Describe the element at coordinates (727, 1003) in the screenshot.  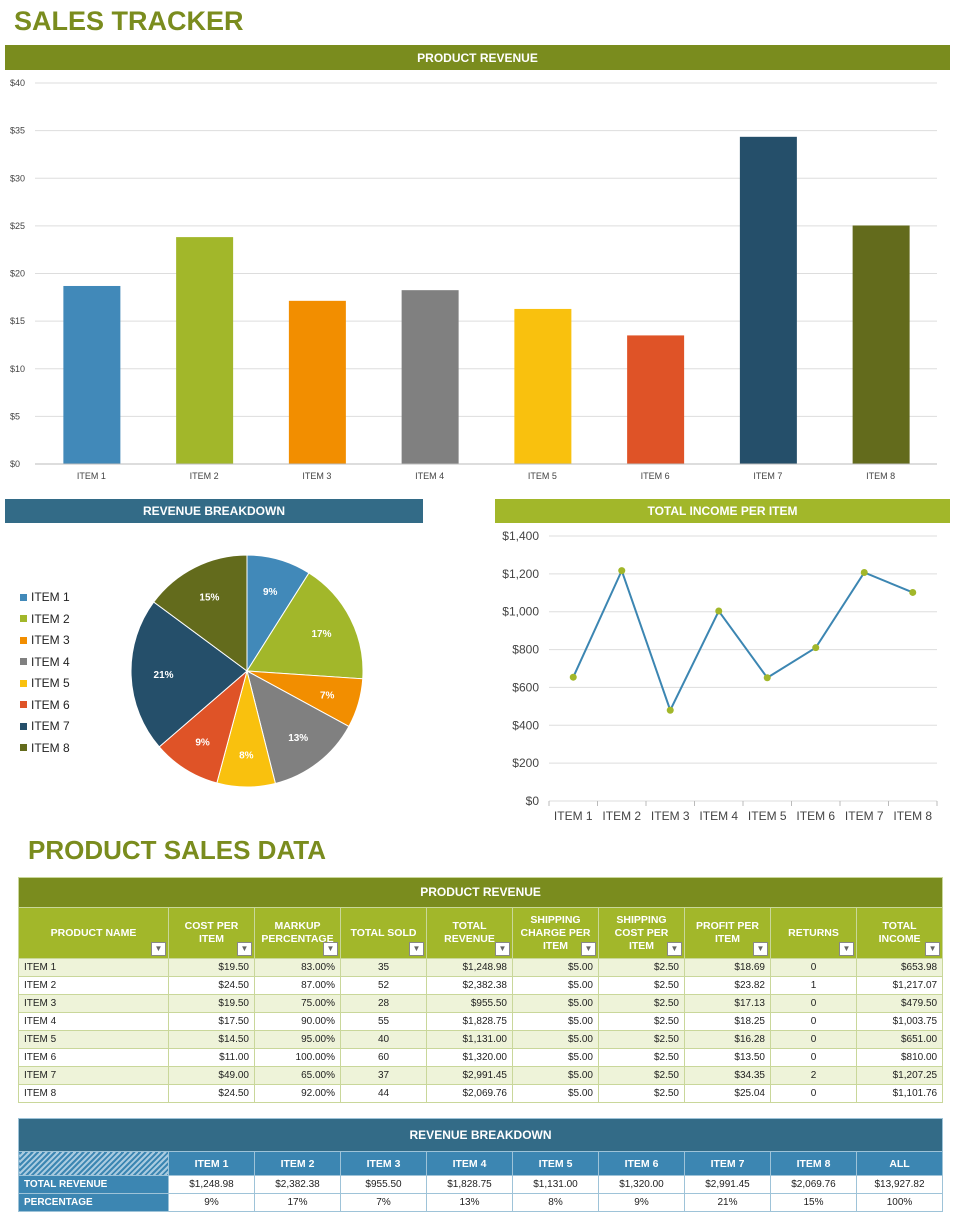
I see `table-cell: $17.13` at that location.